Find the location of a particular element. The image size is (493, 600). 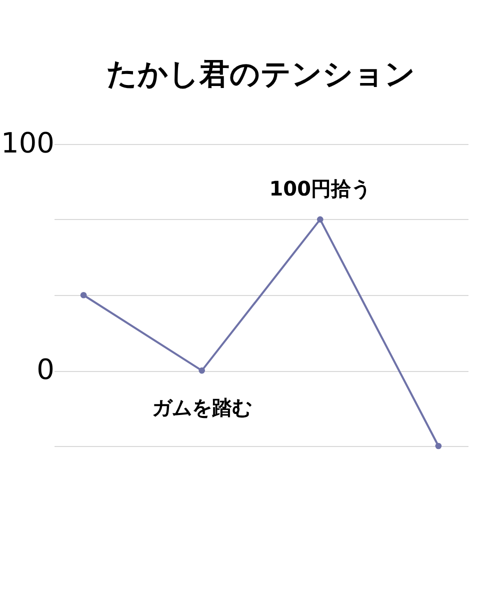

annotation: 100円拾う is located at coordinates (320, 188).